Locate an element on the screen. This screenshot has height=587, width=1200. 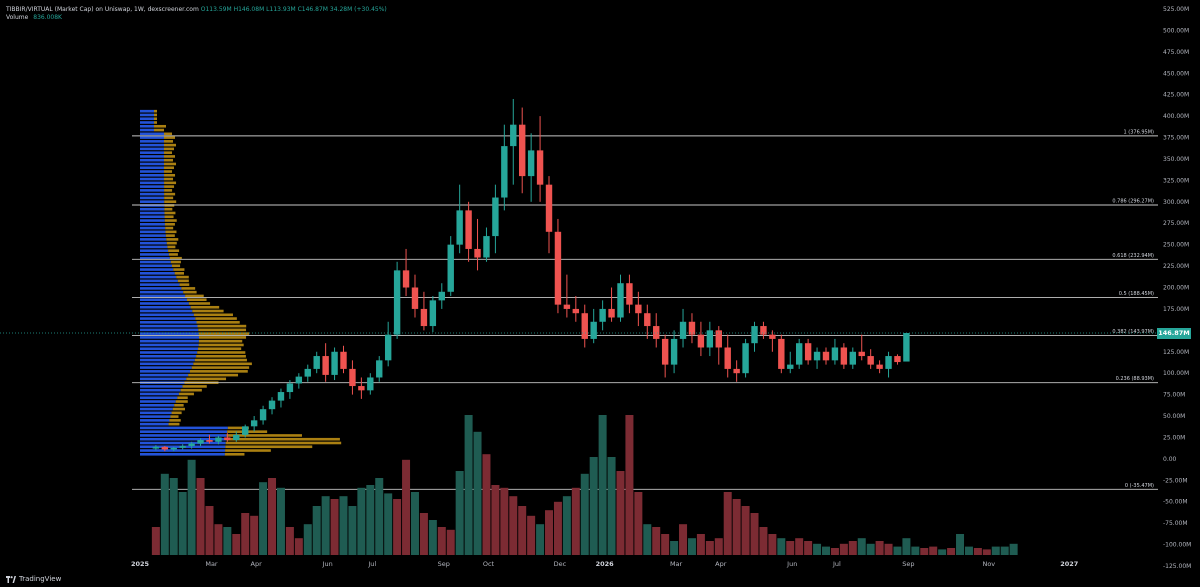
volume-profile is located at coordinates (241, 282).